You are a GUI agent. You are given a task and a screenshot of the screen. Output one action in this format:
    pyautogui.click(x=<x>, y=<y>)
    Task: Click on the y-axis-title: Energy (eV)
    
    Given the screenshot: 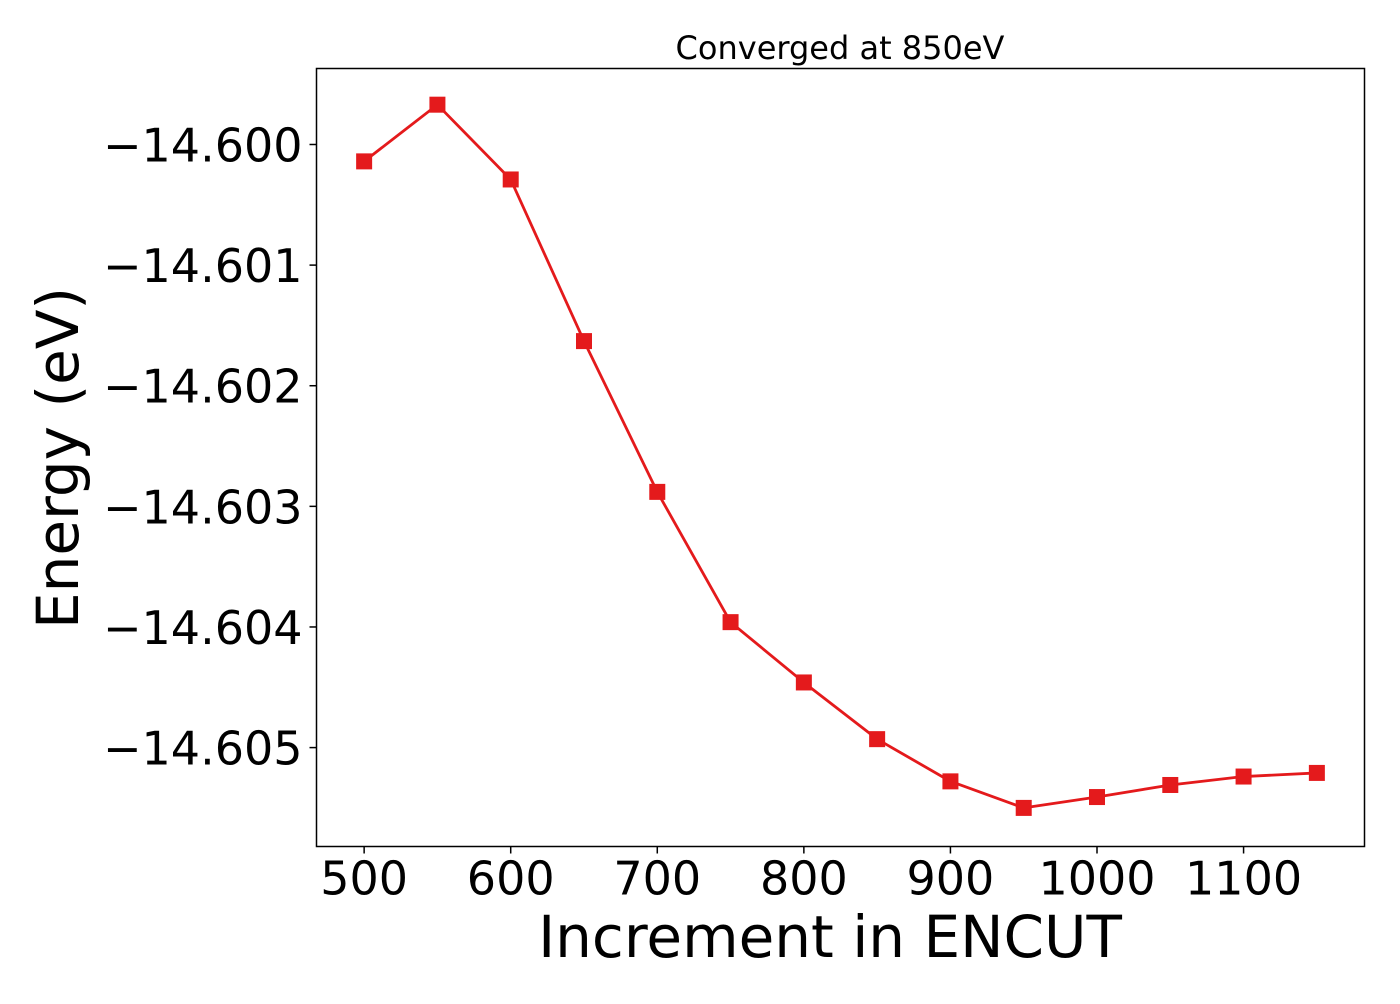 What is the action you would take?
    pyautogui.click(x=58, y=458)
    